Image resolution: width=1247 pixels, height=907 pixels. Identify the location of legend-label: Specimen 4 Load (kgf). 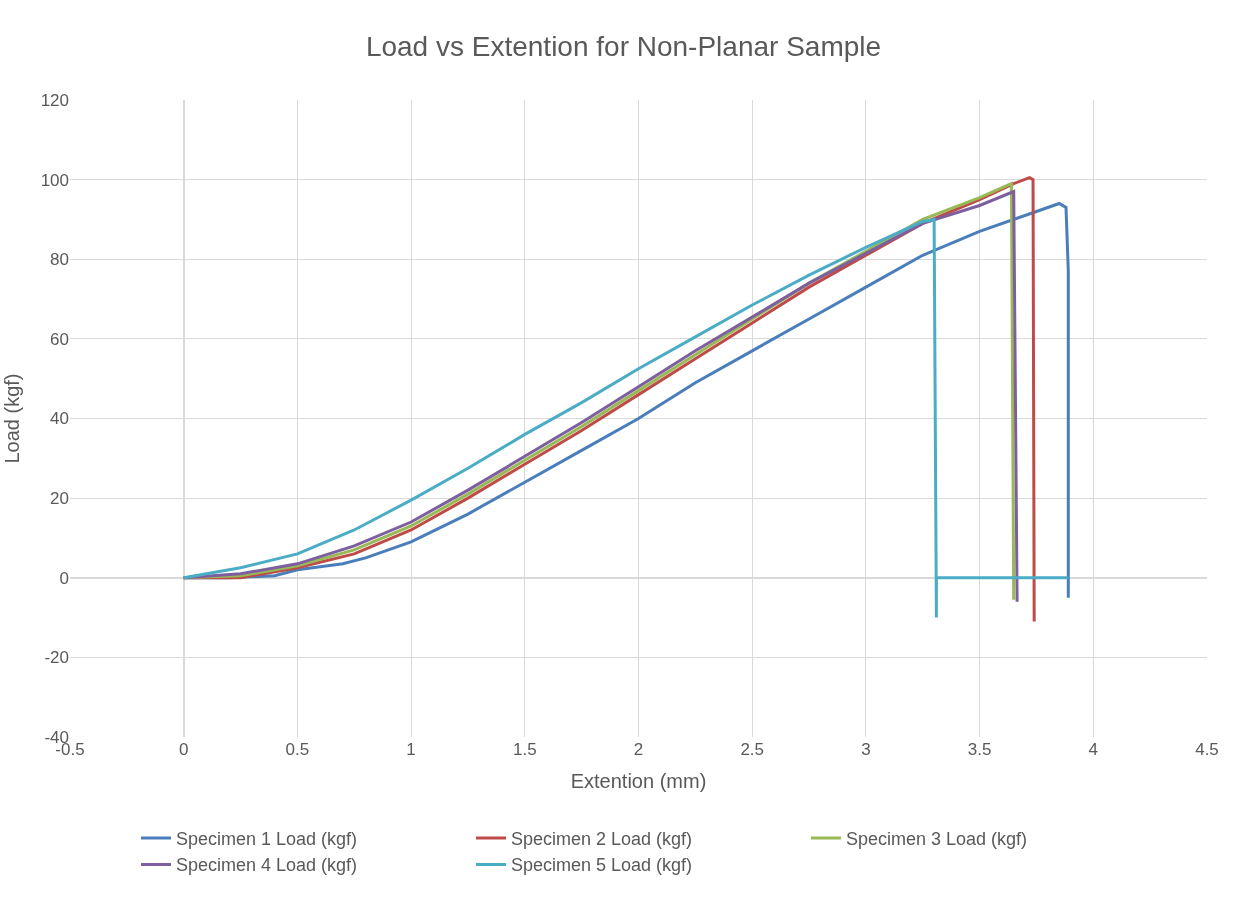
(267, 865).